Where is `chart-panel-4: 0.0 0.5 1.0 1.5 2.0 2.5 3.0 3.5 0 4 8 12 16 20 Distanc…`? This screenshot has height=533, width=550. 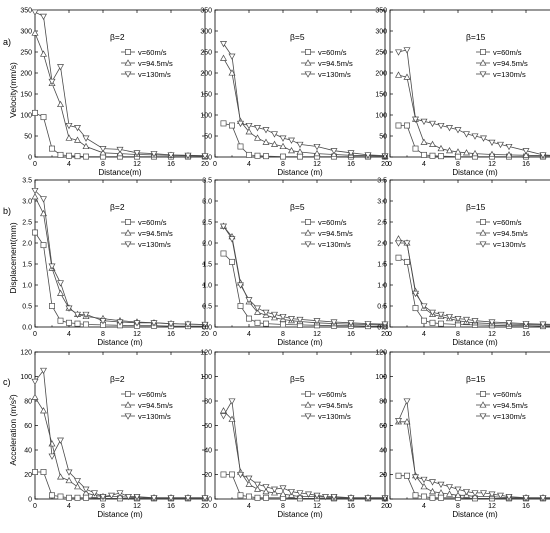 chart-panel-4: 0.0 0.5 1.0 1.5 2.0 2.5 3.0 3.5 0 4 8 12 16 20 Distanc… is located at coordinates (115, 263).